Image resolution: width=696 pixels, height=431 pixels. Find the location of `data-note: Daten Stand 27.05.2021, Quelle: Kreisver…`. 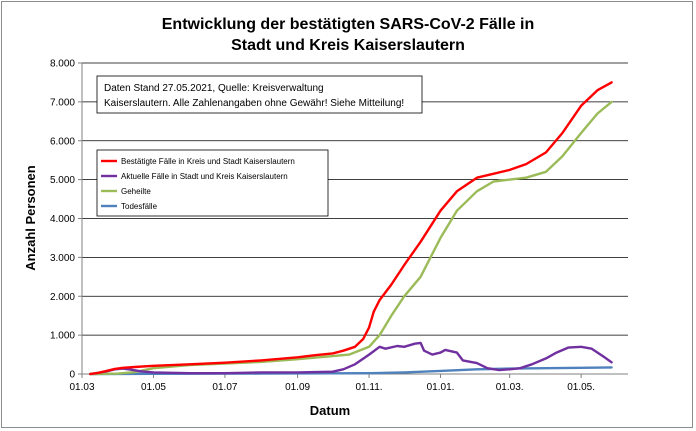

data-note: Daten Stand 27.05.2021, Quelle: Kreisver… is located at coordinates (259, 94).